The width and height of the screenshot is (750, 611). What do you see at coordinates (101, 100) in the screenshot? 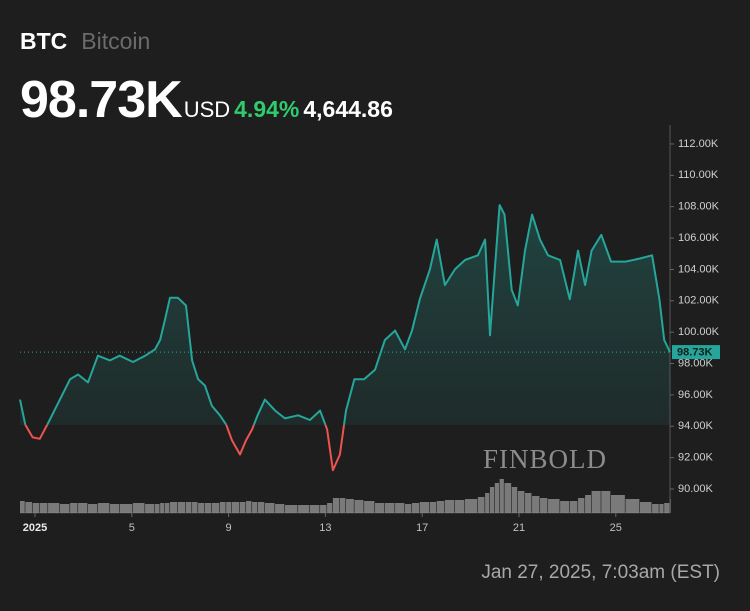
I see `price: 98.73K` at bounding box center [101, 100].